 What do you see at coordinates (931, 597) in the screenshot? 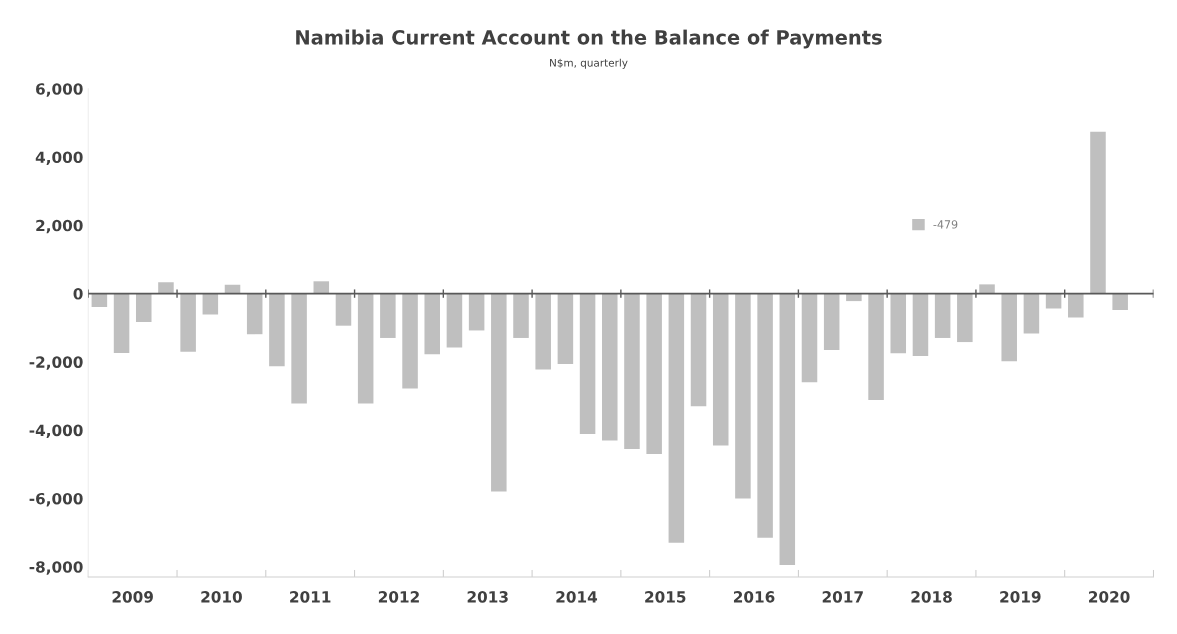
I see `x-tick-label: 2018` at bounding box center [931, 597].